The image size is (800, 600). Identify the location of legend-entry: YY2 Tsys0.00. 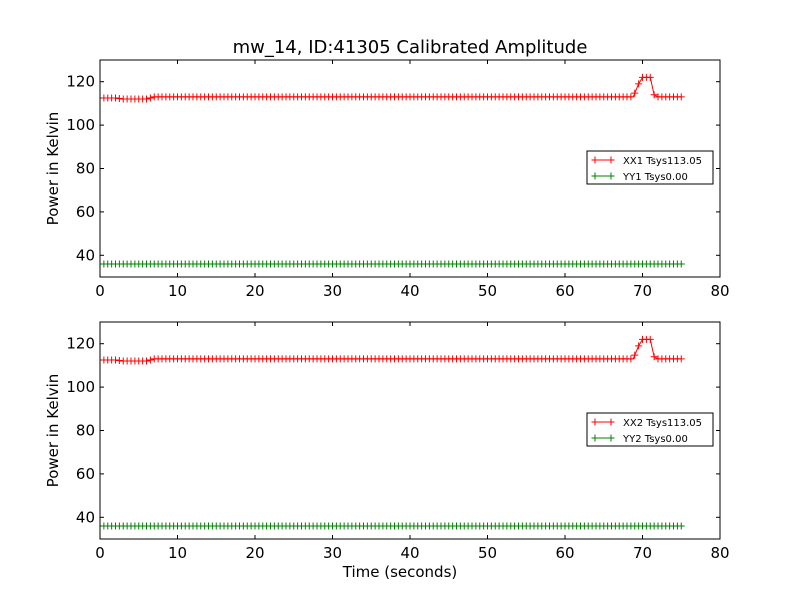
(639, 439).